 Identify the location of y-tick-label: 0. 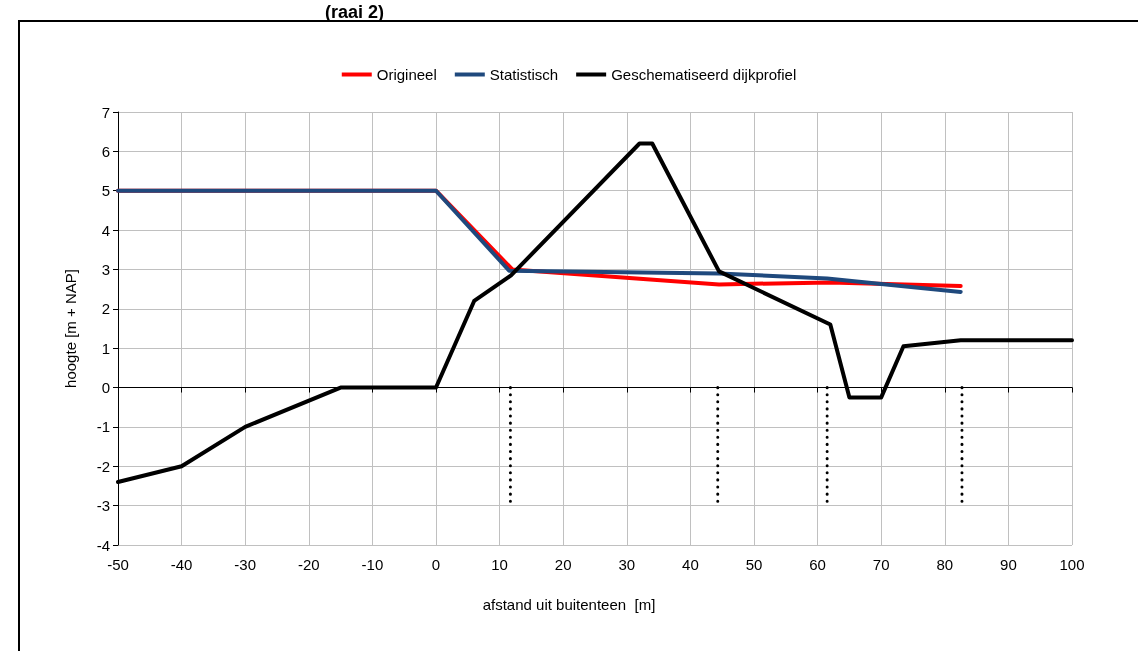
(105, 388).